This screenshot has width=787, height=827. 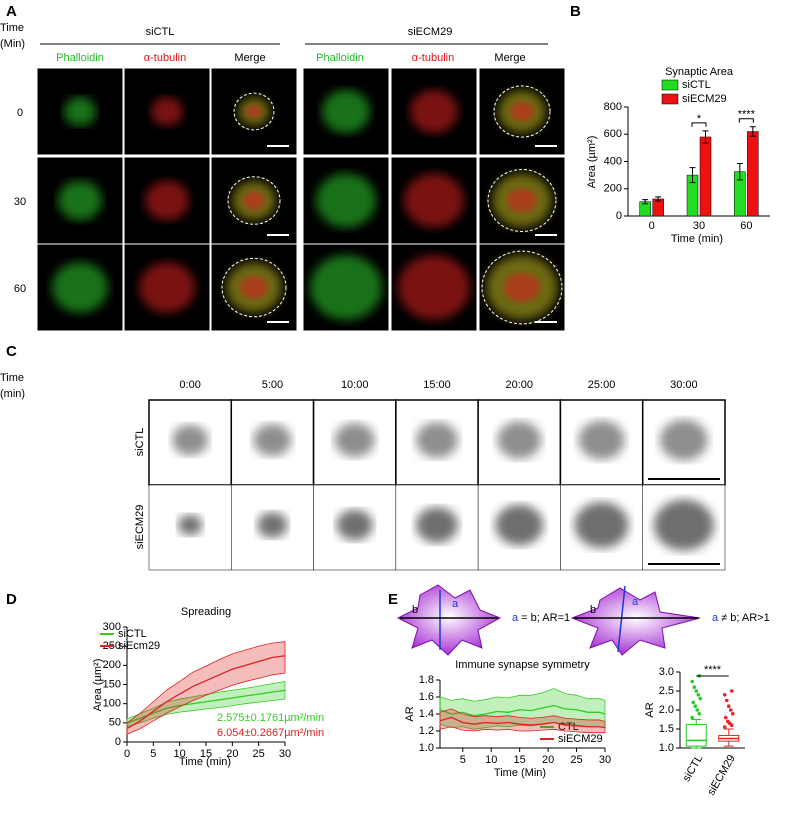 What do you see at coordinates (746, 226) in the screenshot?
I see `x-tick-label: 60` at bounding box center [746, 226].